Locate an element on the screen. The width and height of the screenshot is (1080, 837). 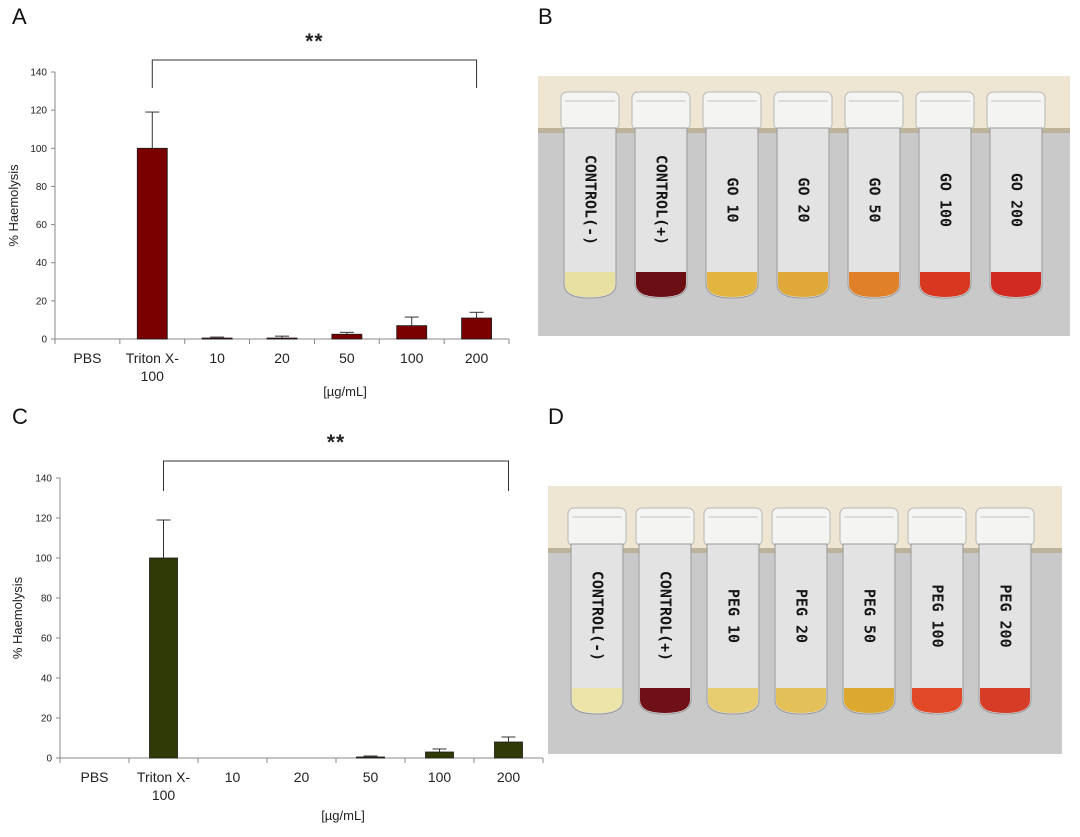
tube-label: GO 10 is located at coordinates (733, 199).